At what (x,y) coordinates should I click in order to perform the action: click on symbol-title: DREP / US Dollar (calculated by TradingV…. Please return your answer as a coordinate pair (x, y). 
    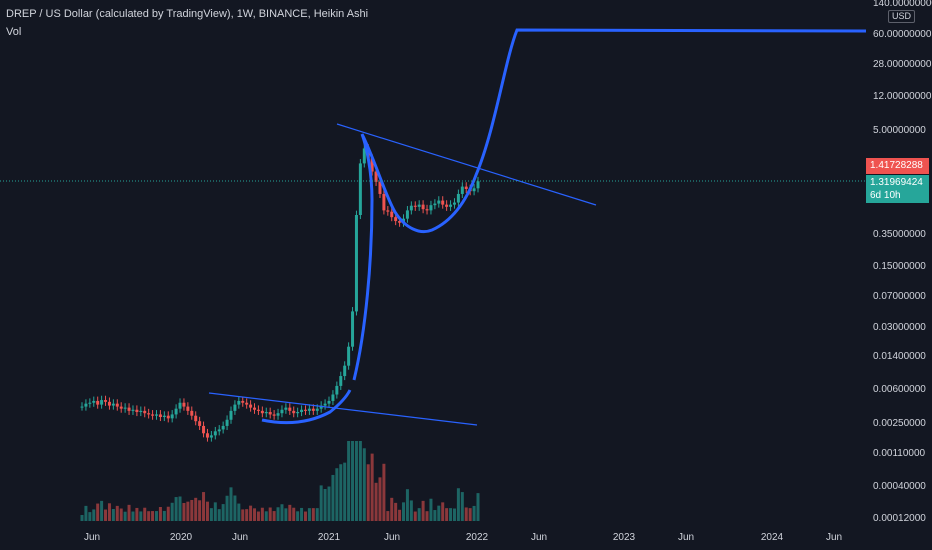
    Looking at the image, I should click on (187, 14).